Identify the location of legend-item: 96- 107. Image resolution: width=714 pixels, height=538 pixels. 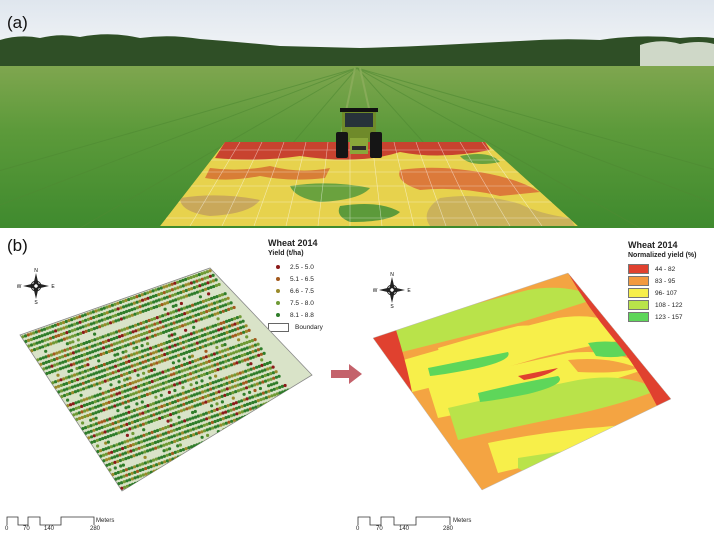
(662, 293).